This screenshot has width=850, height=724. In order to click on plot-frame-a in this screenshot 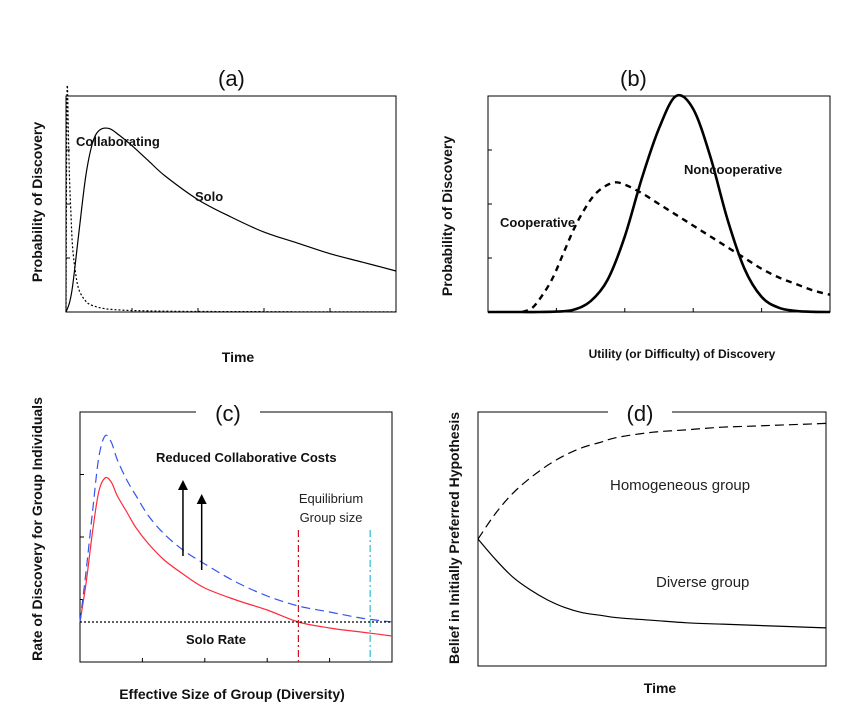, I will do `click(231, 204)`.